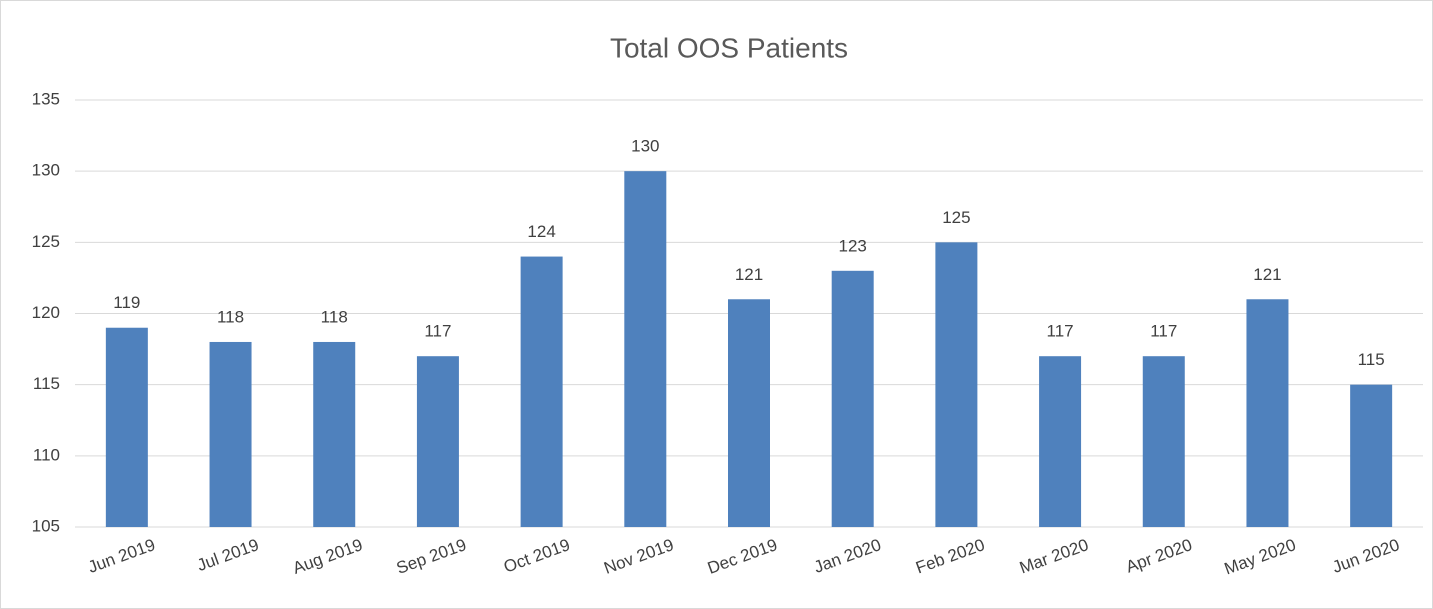 This screenshot has width=1433, height=609. I want to click on y-tick-label: 105, so click(46, 525).